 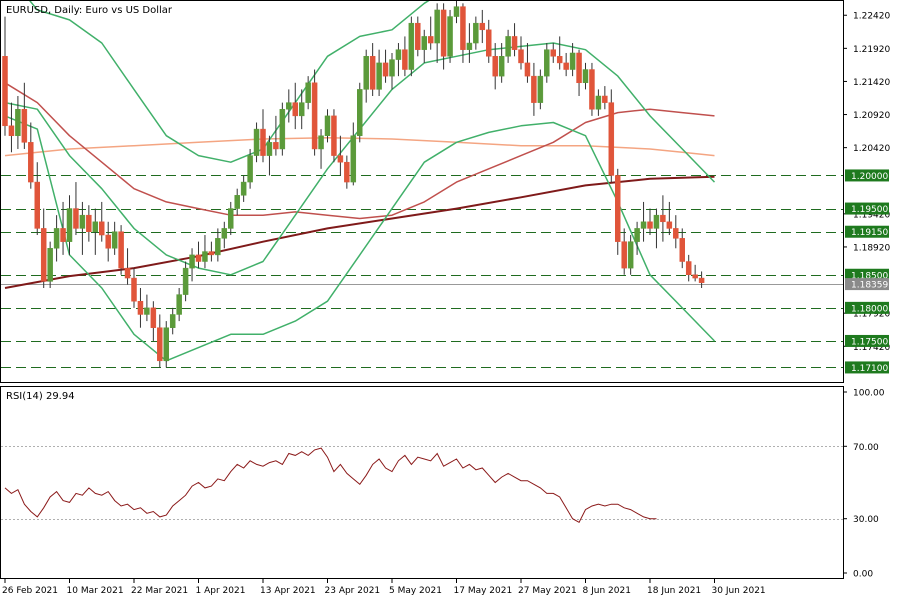 I want to click on time-tick-label: 10 Mar 2021, so click(x=95, y=591).